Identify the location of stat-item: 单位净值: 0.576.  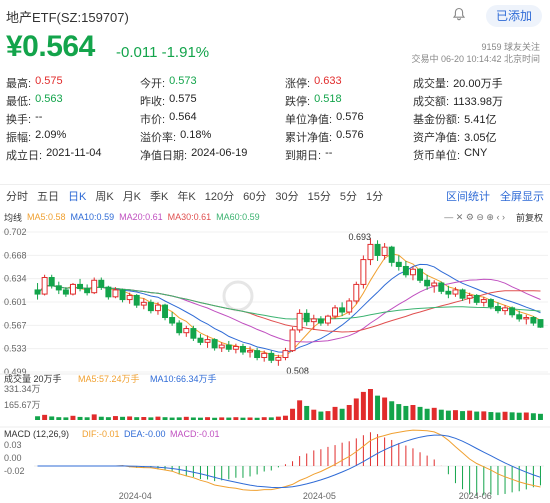
(349, 119).